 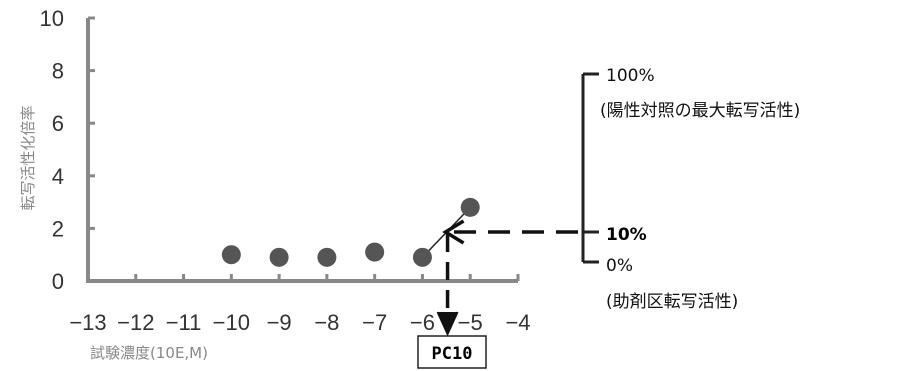 What do you see at coordinates (630, 76) in the screenshot?
I see `label-100-percent: 100%` at bounding box center [630, 76].